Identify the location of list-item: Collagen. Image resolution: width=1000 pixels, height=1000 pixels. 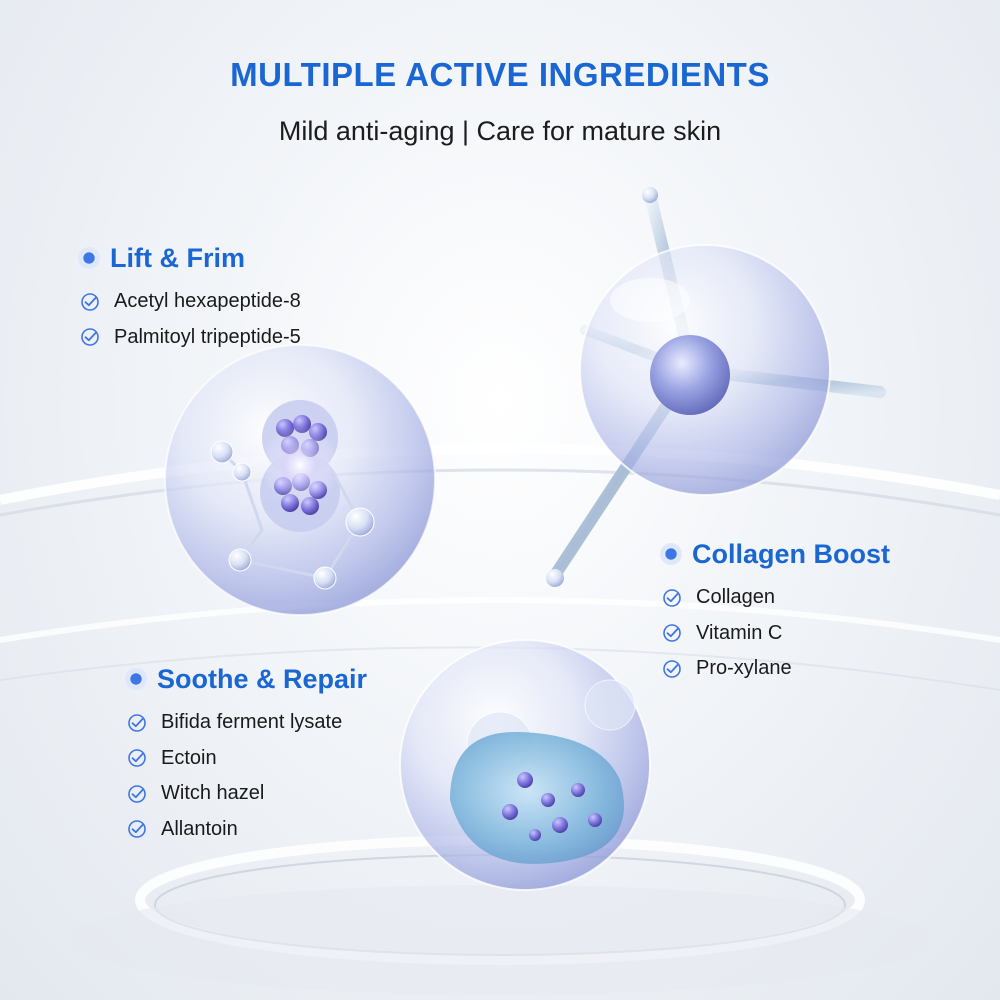
(775, 598).